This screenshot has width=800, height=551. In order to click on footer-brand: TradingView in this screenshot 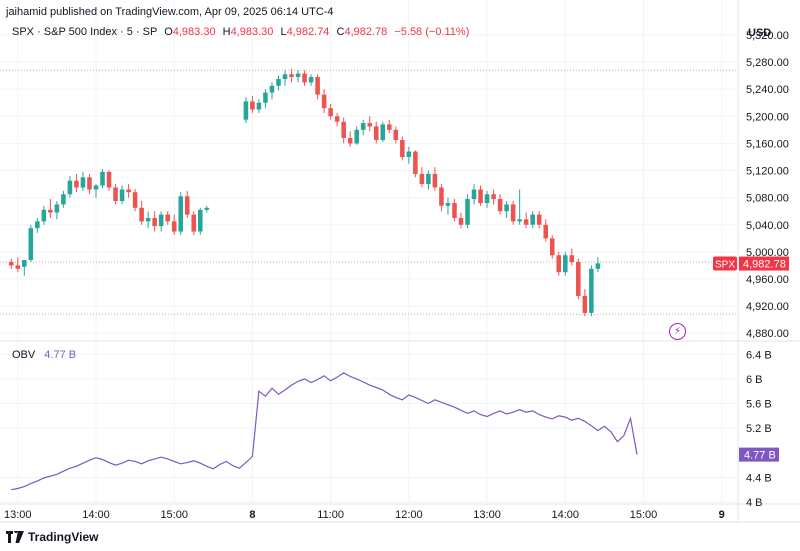, I will do `click(52, 537)`.